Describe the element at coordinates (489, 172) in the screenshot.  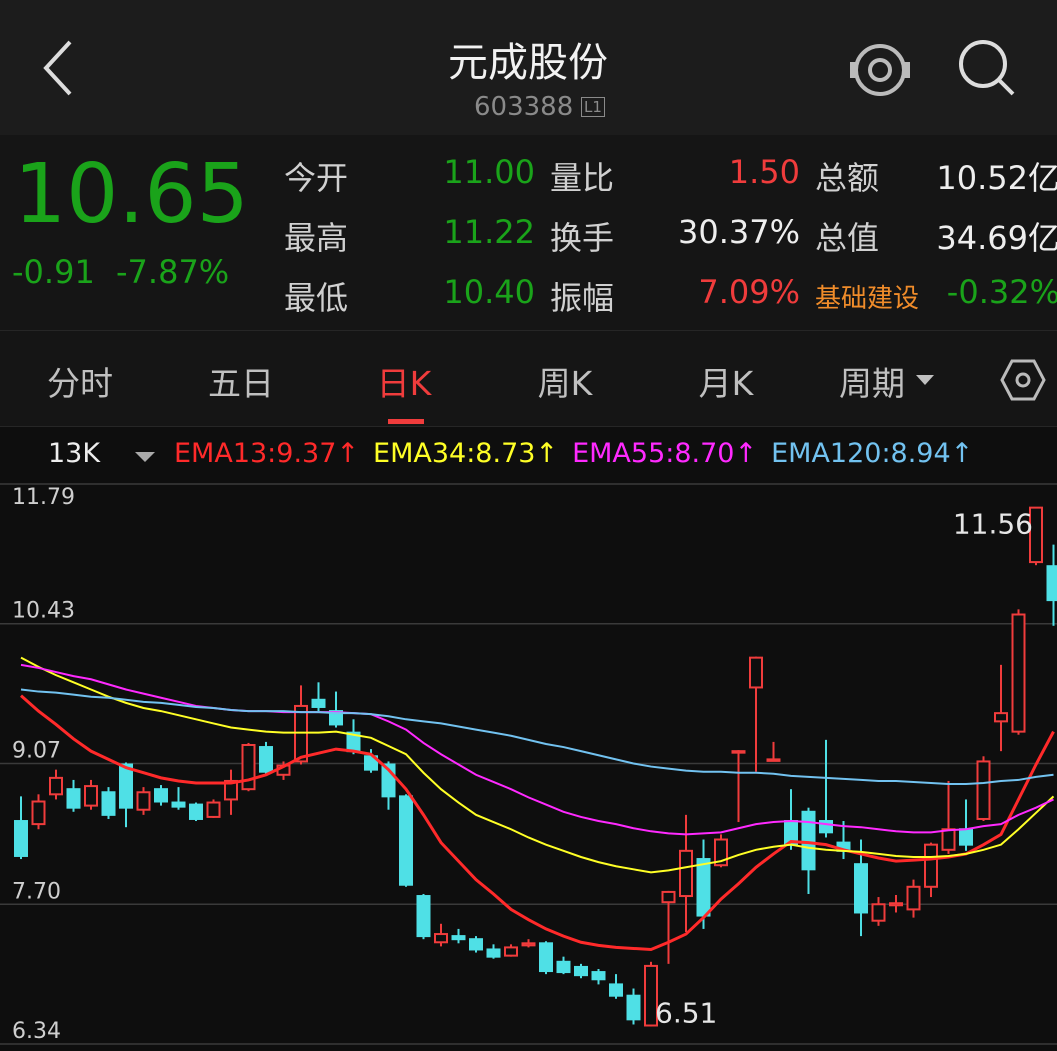
I see `field-value: 11.00` at that location.